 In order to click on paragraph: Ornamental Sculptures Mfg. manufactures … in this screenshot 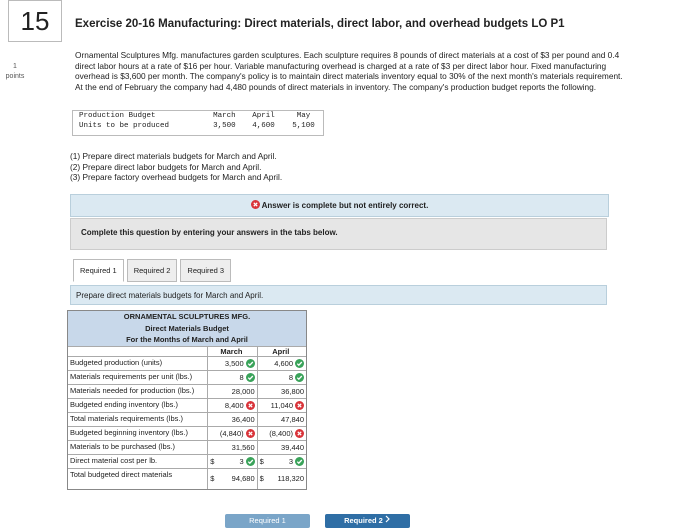, I will do `click(349, 71)`.